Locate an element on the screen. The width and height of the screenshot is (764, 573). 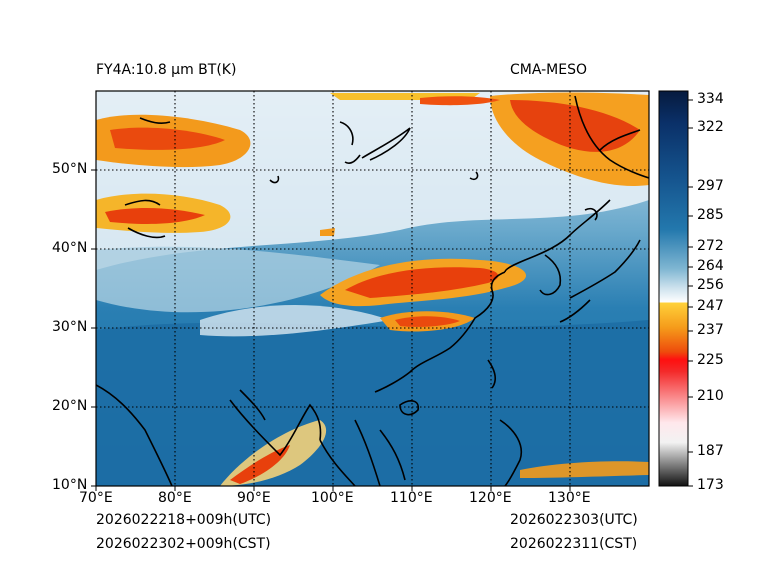
lat-label-20: 20°N is located at coordinates (70, 406).